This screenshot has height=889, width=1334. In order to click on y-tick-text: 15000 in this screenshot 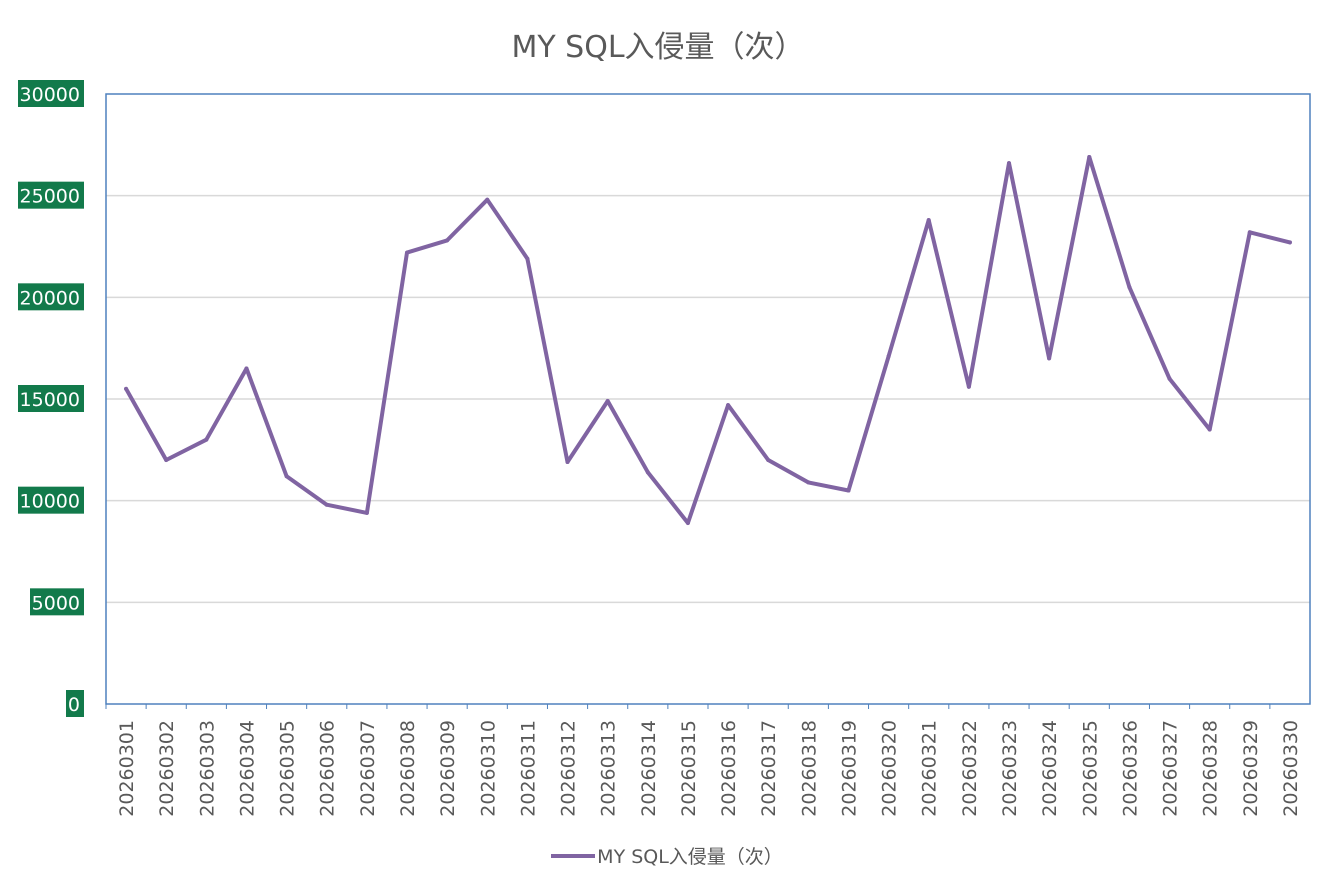, I will do `click(50, 400)`.